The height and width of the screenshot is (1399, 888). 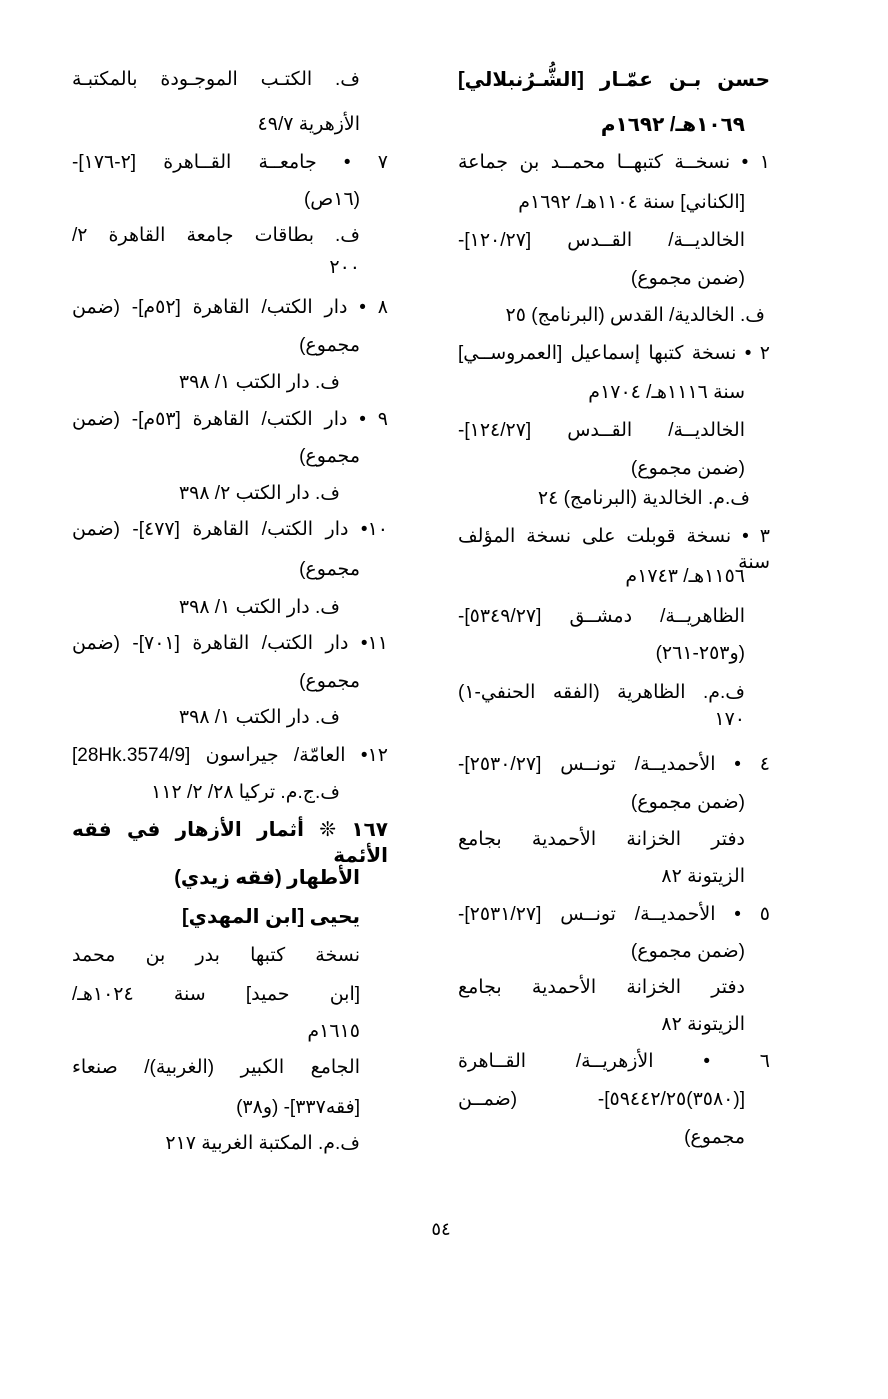 I want to click on left-column-text-line: (١٦ص), so click(x=331, y=199).